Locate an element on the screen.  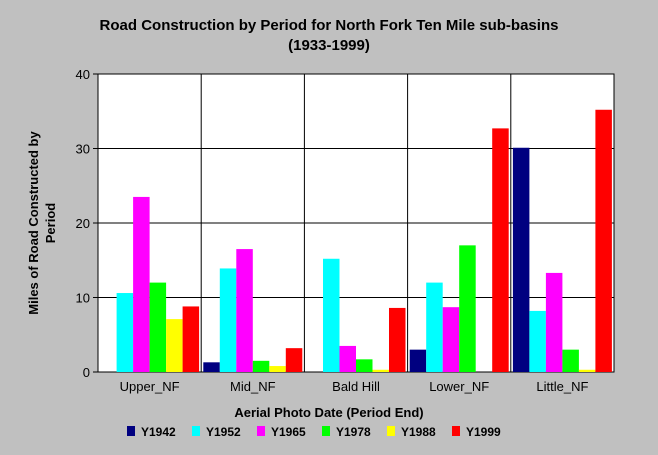
legend-label-y1988: Y1988 is located at coordinates (418, 432).